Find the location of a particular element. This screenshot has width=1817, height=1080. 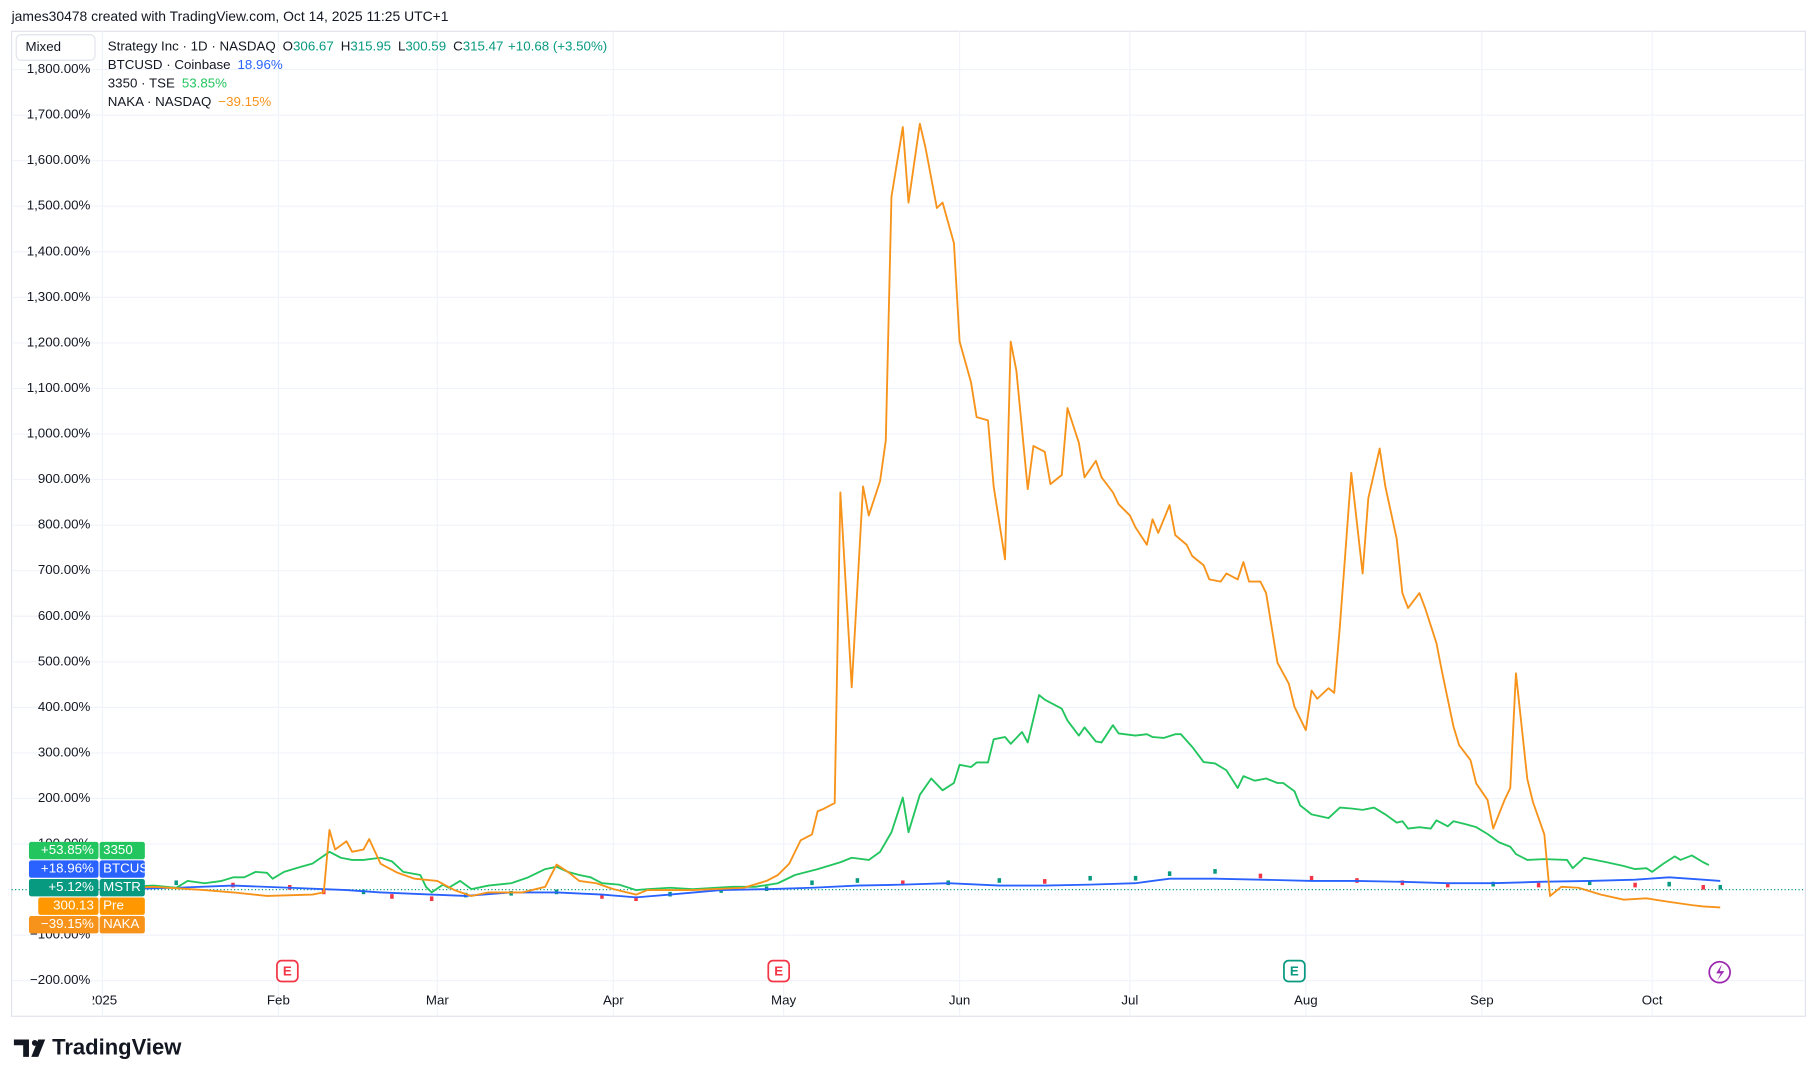

brand-name: TradingView is located at coordinates (117, 1047).